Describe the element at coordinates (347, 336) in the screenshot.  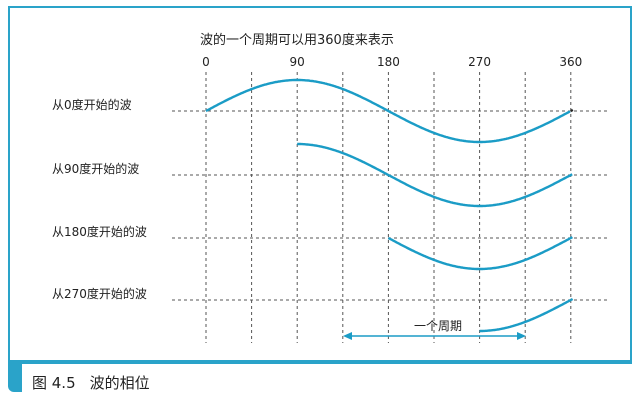
I see `period-arrow-left-head` at that location.